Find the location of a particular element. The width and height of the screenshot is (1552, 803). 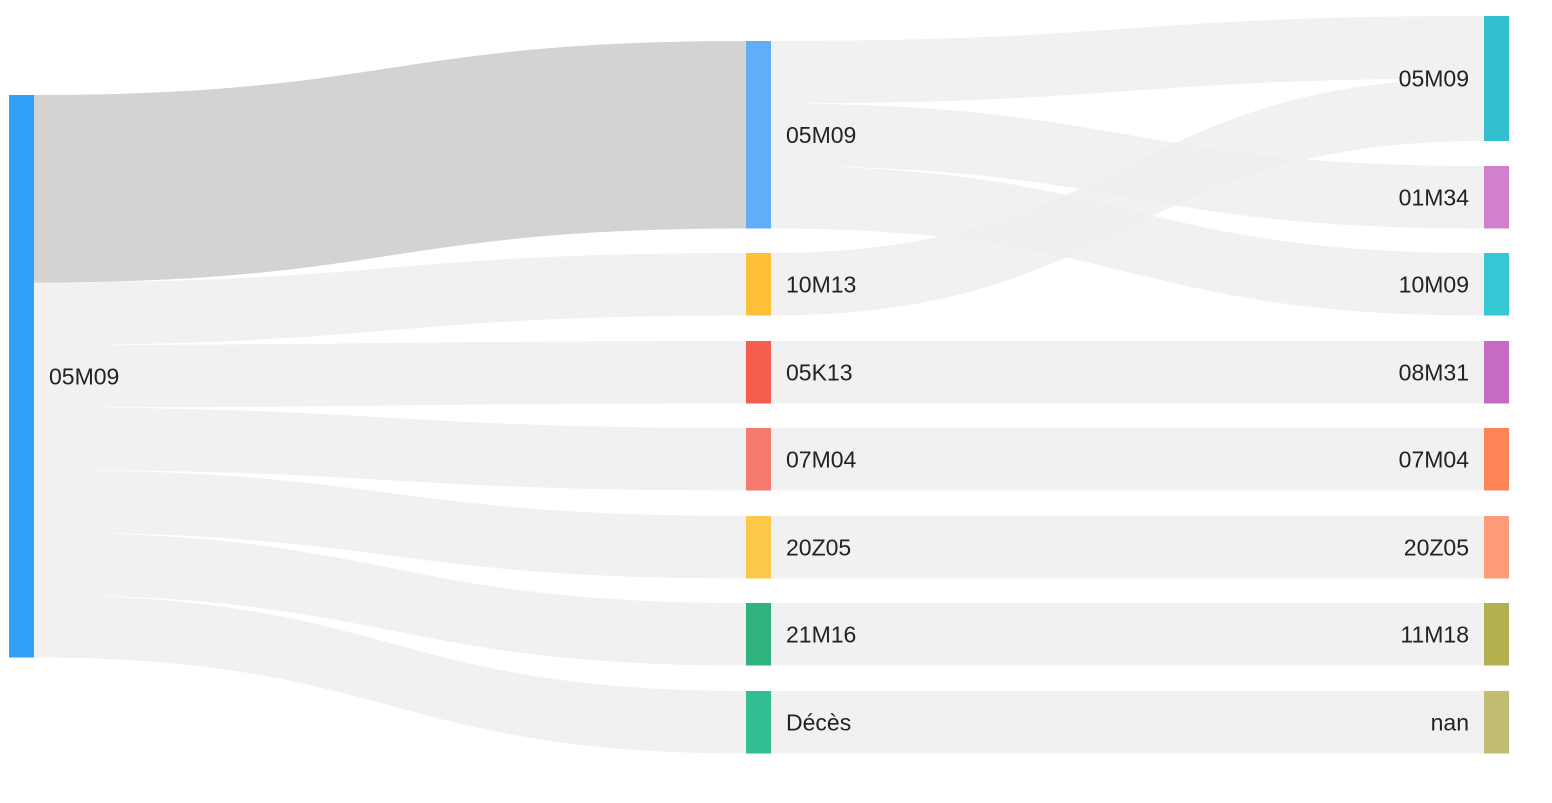

sankey-link-a-b3 is located at coordinates (390, 374).